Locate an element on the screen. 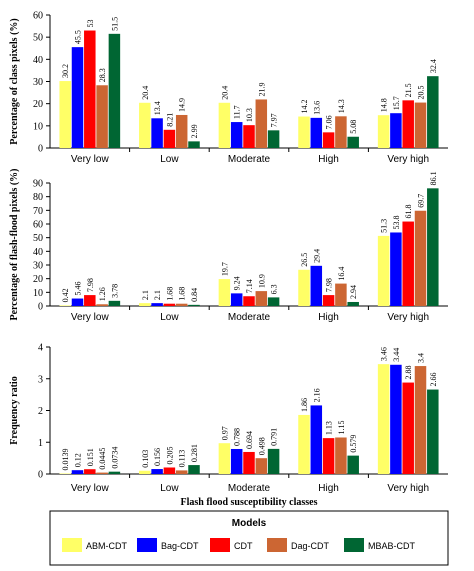  y-tick-label: 50 is located at coordinates (38, 38).